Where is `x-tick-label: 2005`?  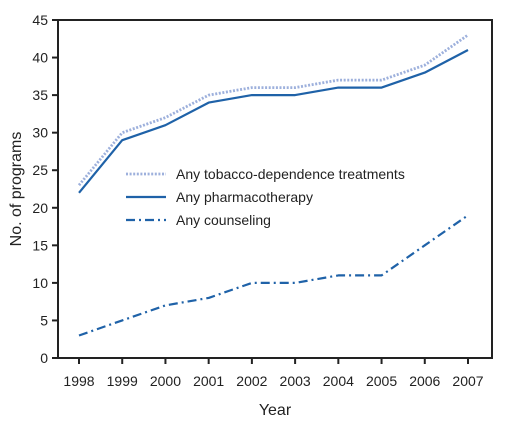 x-tick-label: 2005 is located at coordinates (381, 381).